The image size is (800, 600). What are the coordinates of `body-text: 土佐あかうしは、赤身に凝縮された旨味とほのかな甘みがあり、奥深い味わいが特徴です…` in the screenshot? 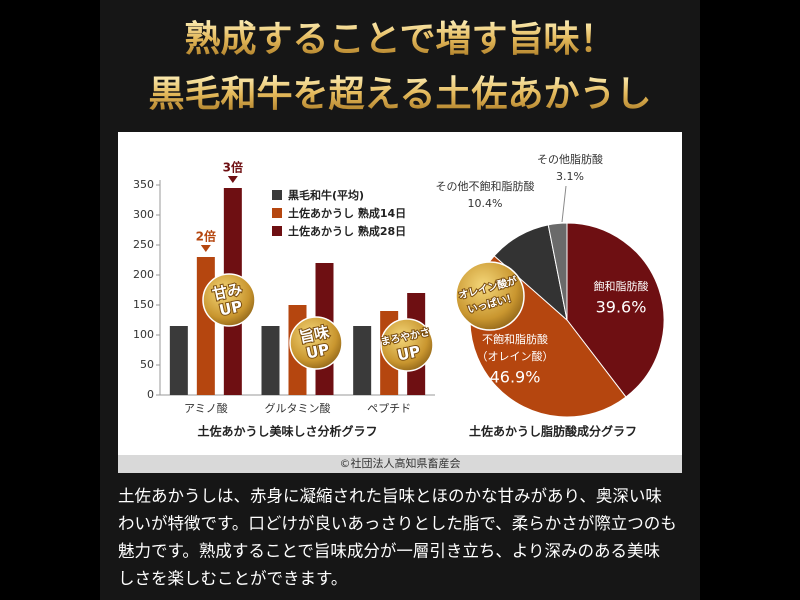 It's located at (397, 538).